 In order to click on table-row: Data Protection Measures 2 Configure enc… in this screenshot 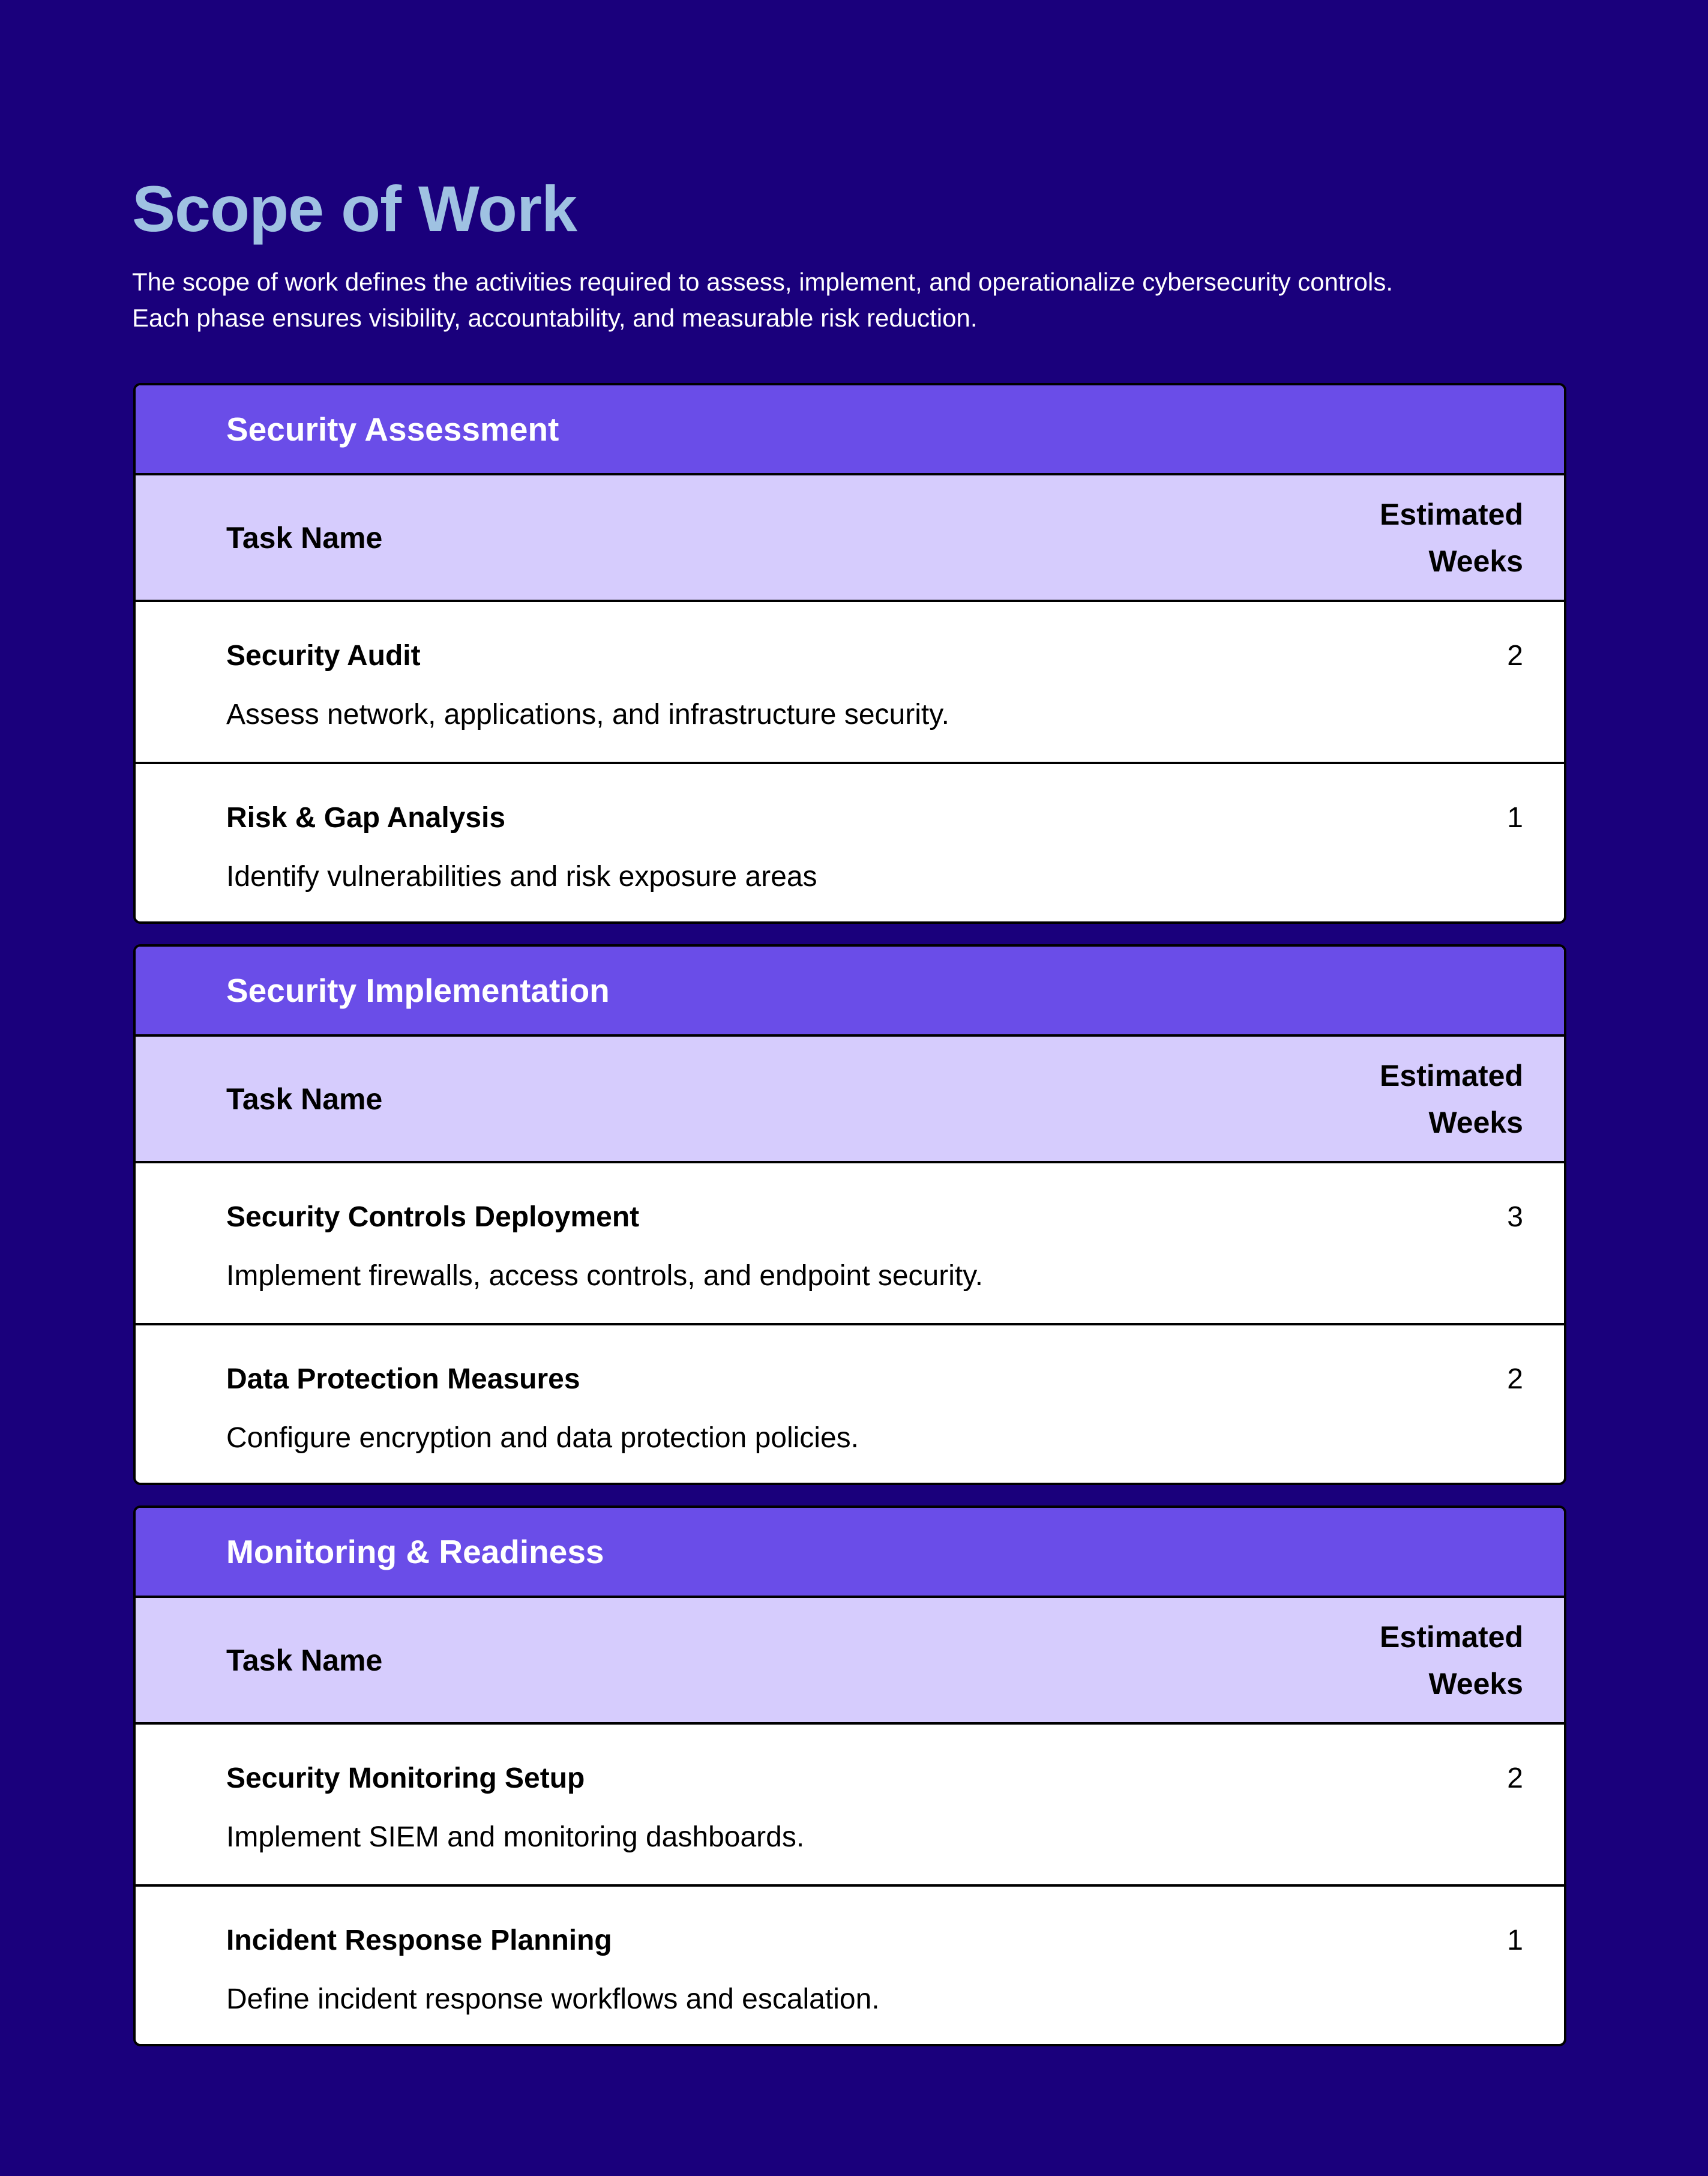, I will do `click(850, 1403)`.